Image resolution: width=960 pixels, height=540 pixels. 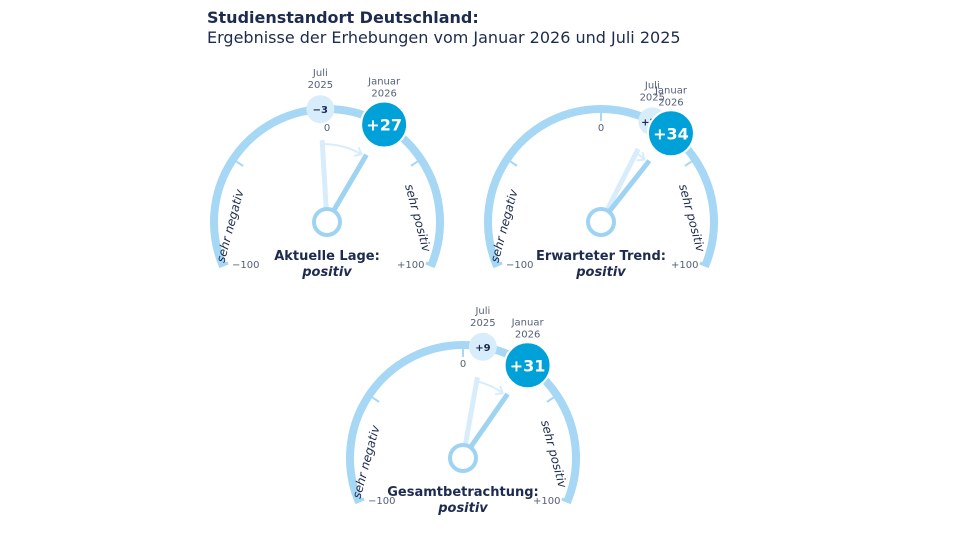 I want to click on badge-current-value: +34, so click(x=671, y=133).